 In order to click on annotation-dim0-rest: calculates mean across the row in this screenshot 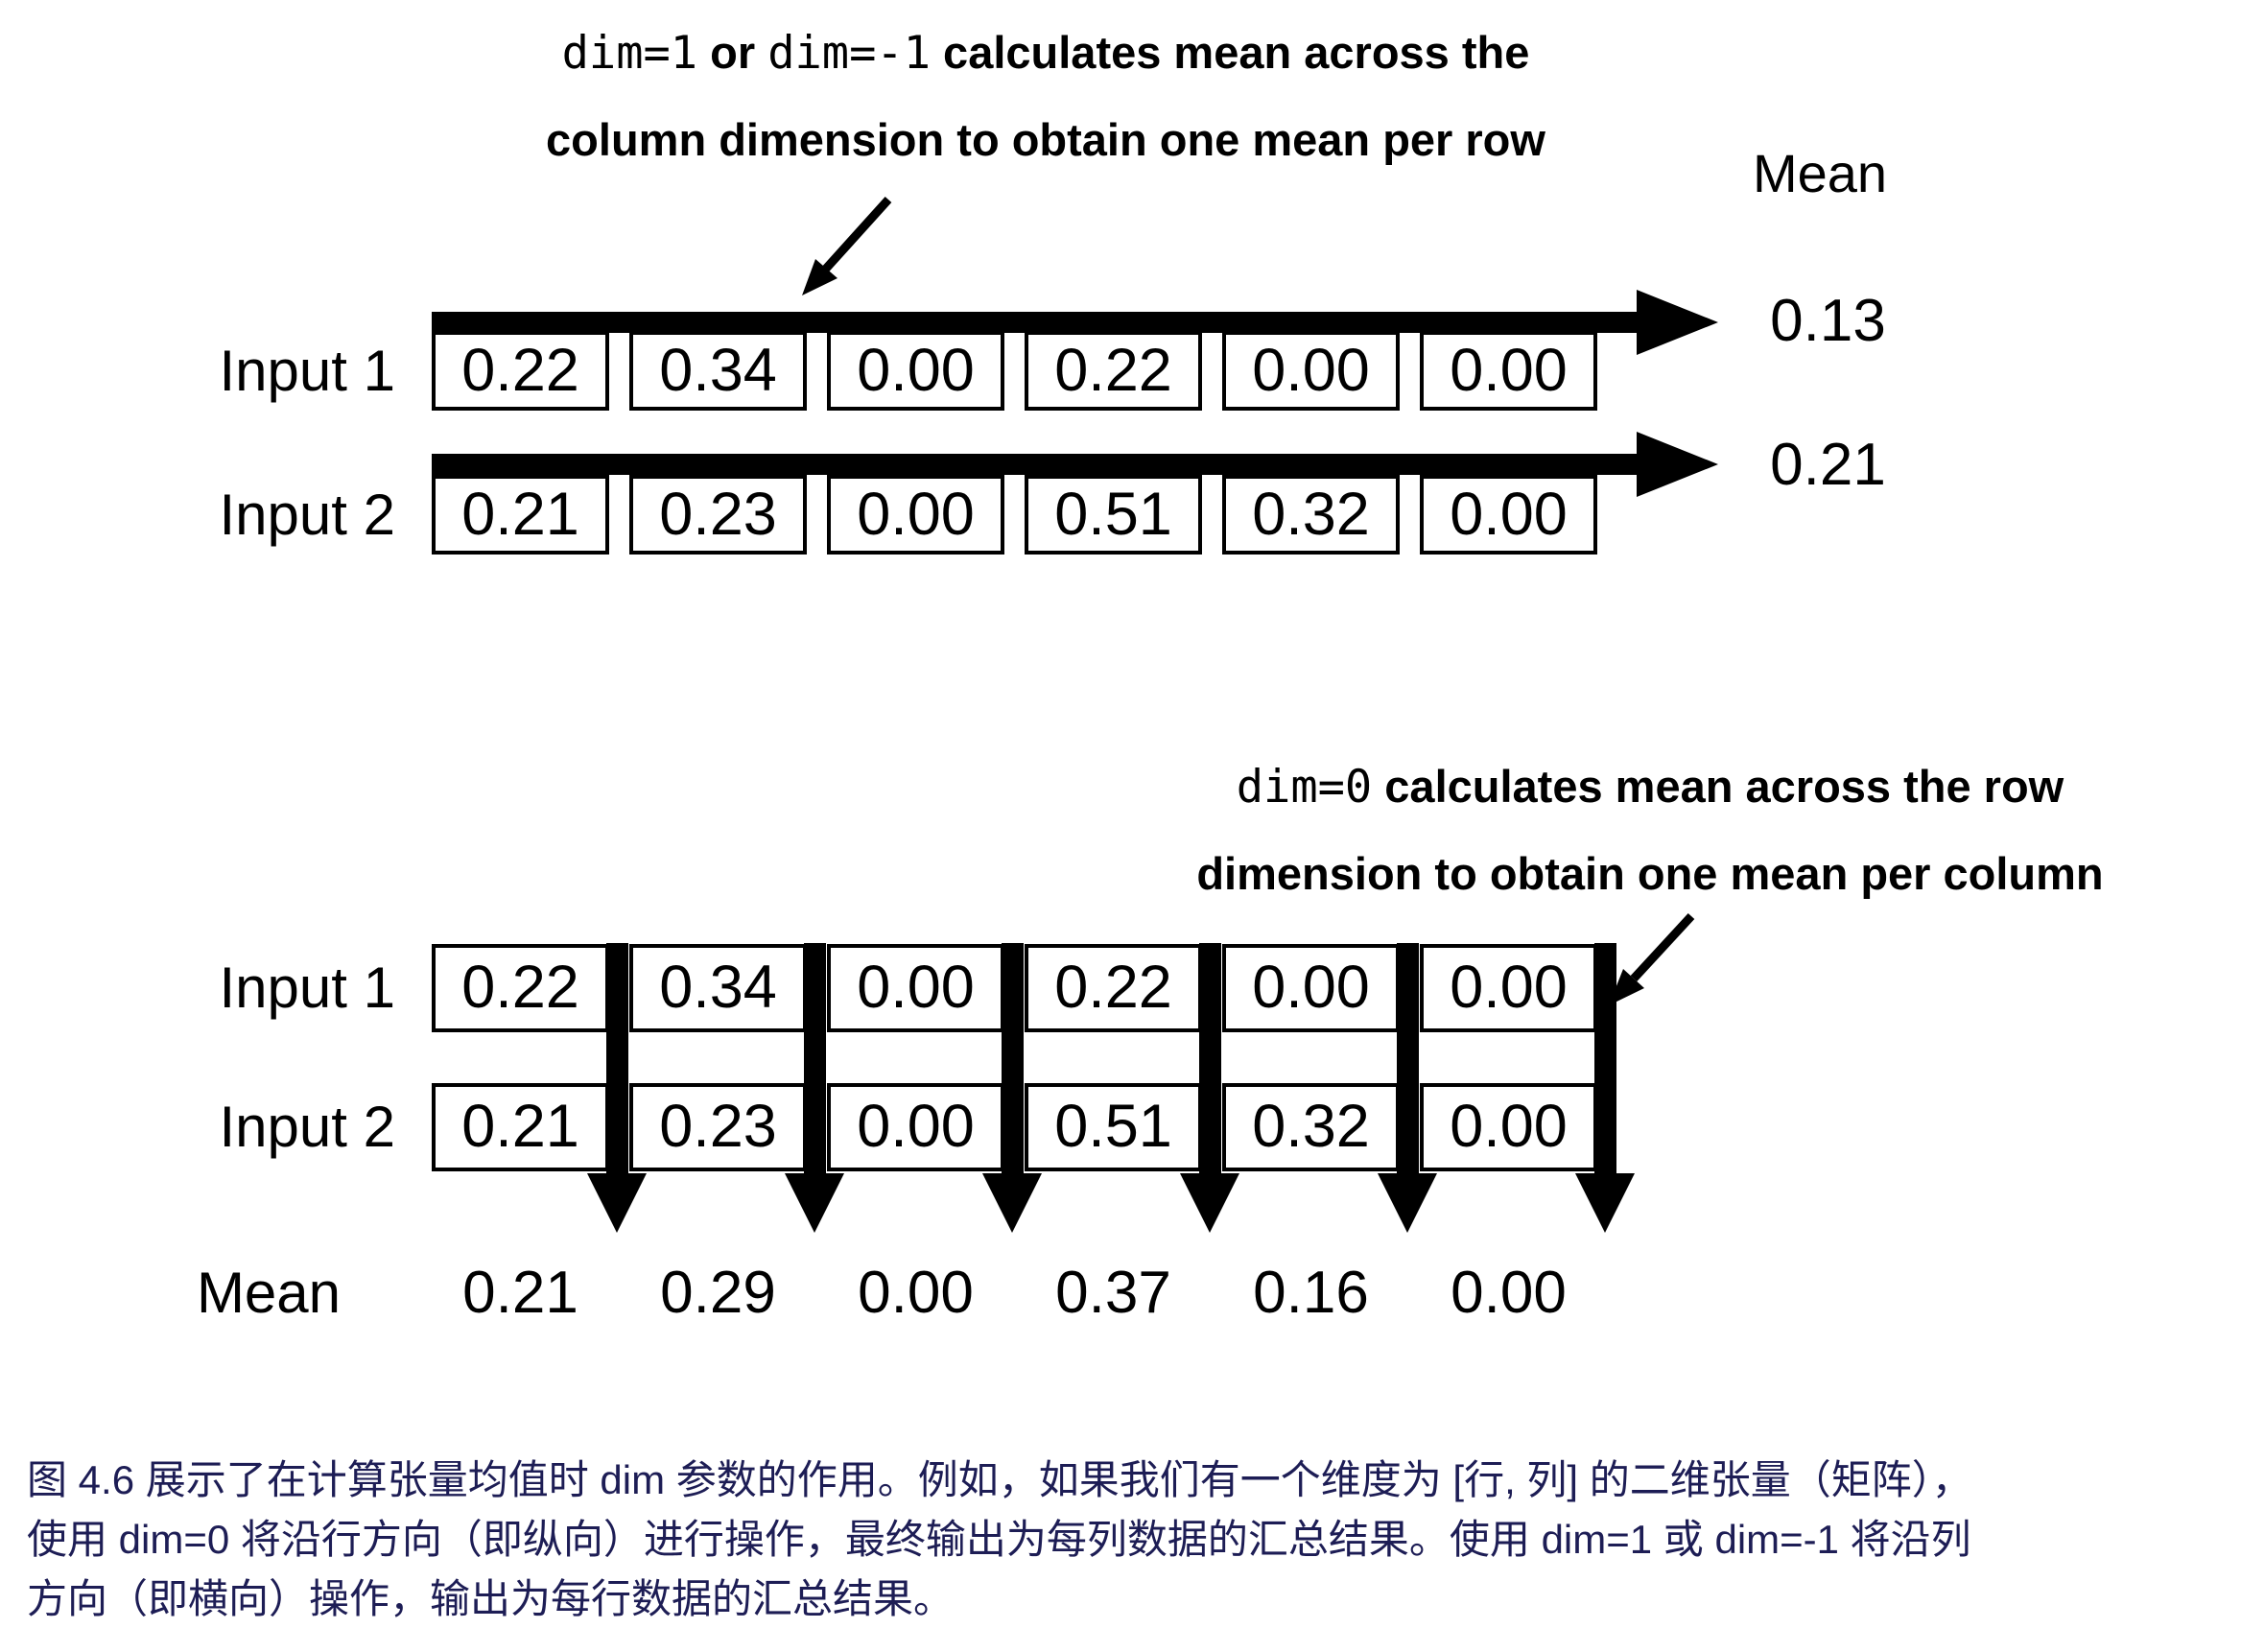, I will do `click(1718, 787)`.